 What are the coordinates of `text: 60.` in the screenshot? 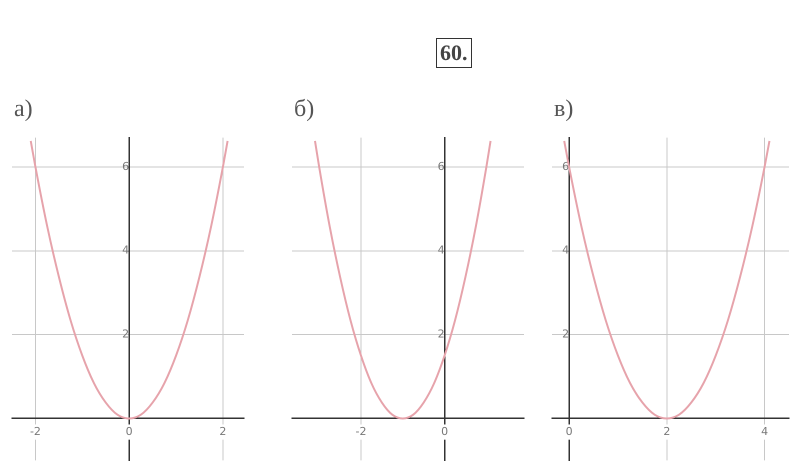 It's located at (454, 53).